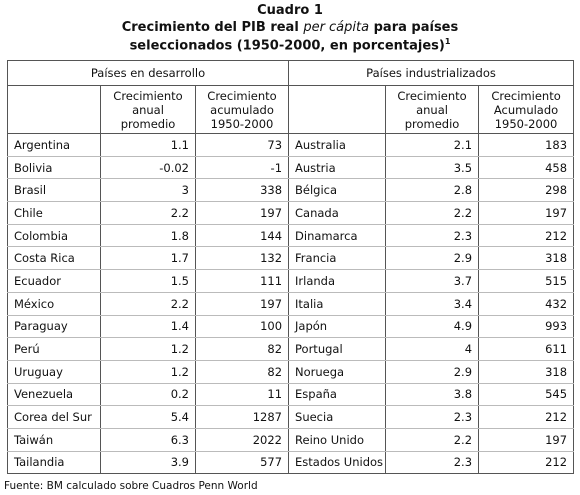 The height and width of the screenshot is (495, 580). I want to click on title-text: para países, so click(416, 27).